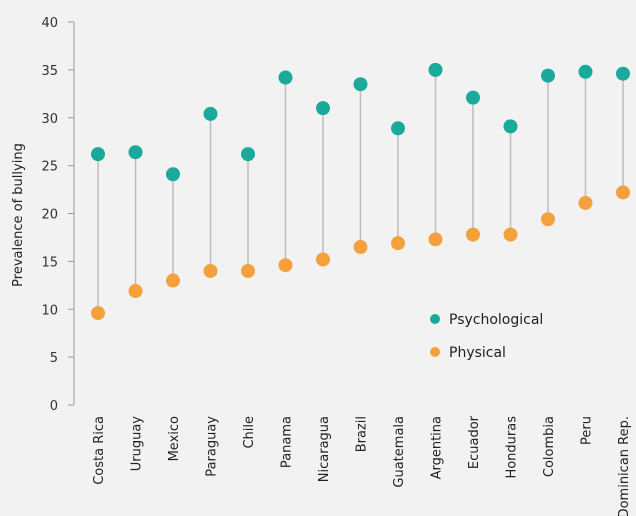 Image resolution: width=636 pixels, height=516 pixels. Describe the element at coordinates (49, 310) in the screenshot. I see `y-tick-label: 10` at that location.